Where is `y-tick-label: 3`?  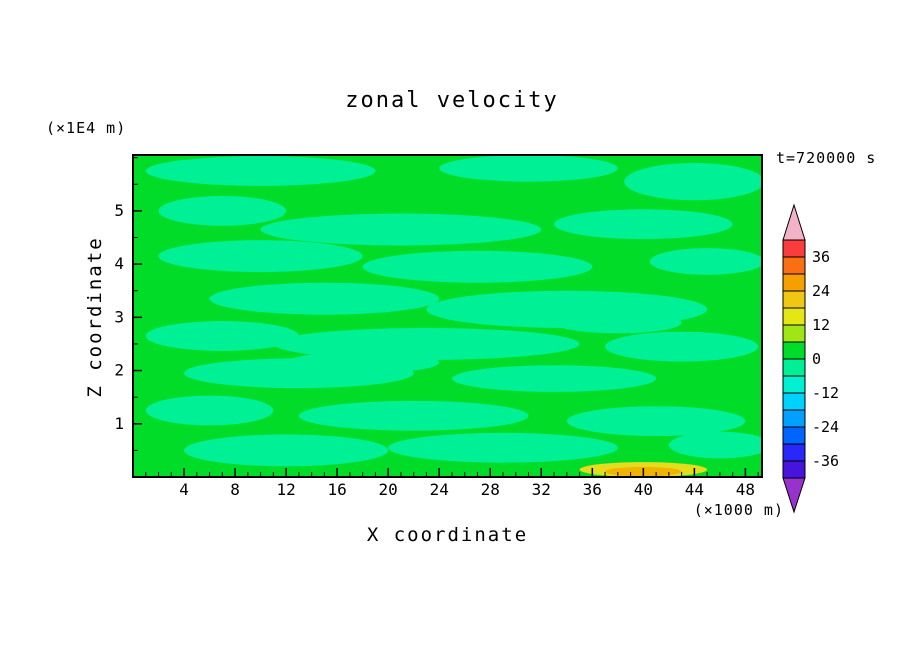
y-tick-label: 3 is located at coordinates (119, 316).